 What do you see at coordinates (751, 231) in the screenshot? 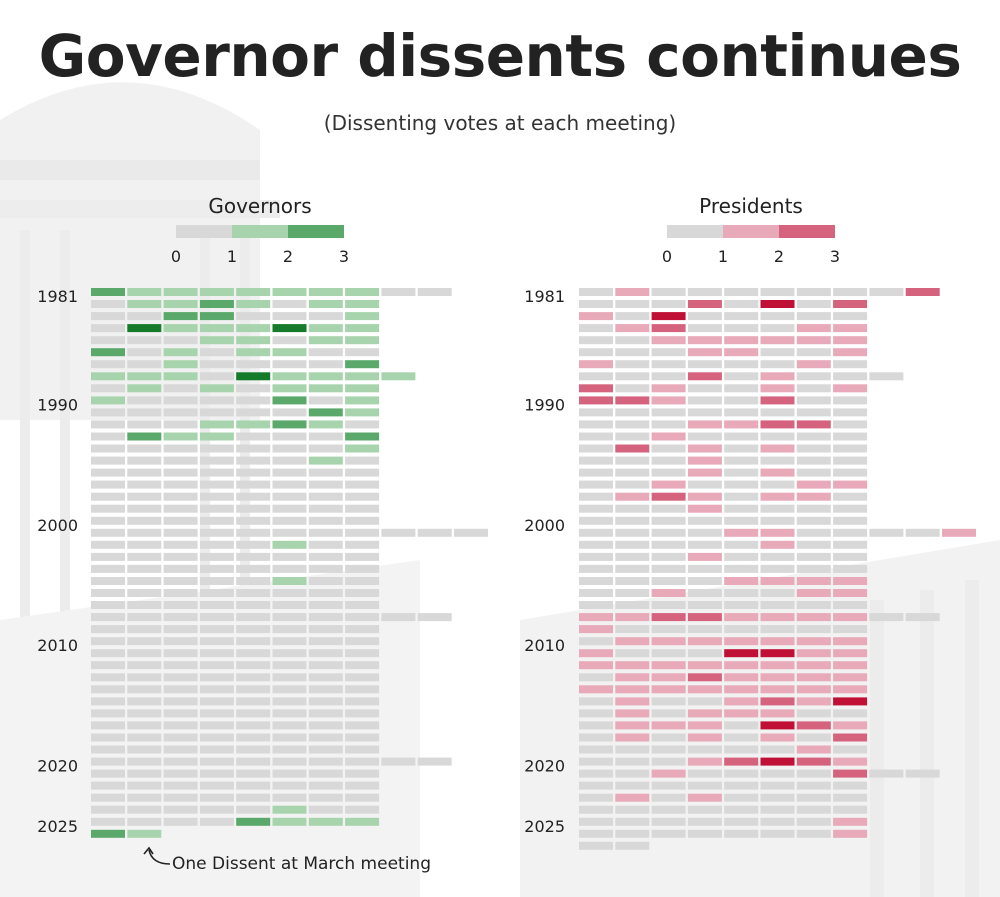
I see `pres-legend-swatch` at bounding box center [751, 231].